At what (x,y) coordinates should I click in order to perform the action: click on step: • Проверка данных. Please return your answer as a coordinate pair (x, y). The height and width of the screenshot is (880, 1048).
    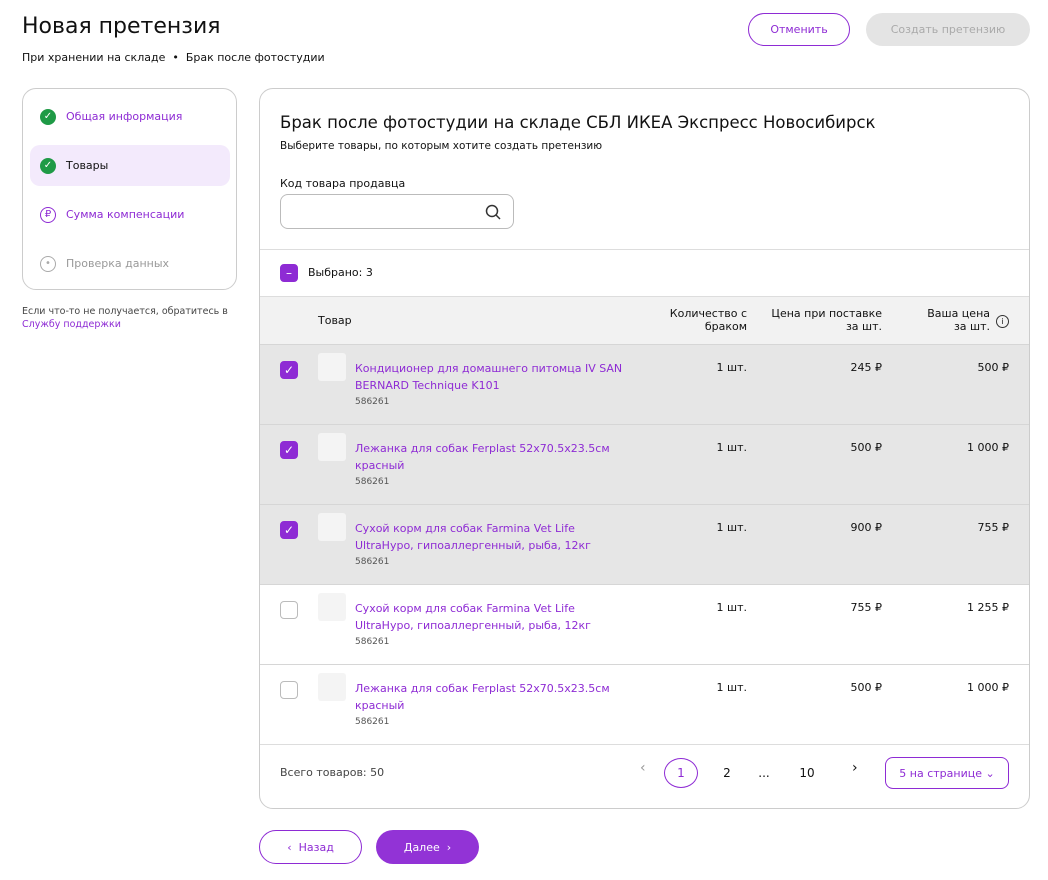
    Looking at the image, I should click on (130, 263).